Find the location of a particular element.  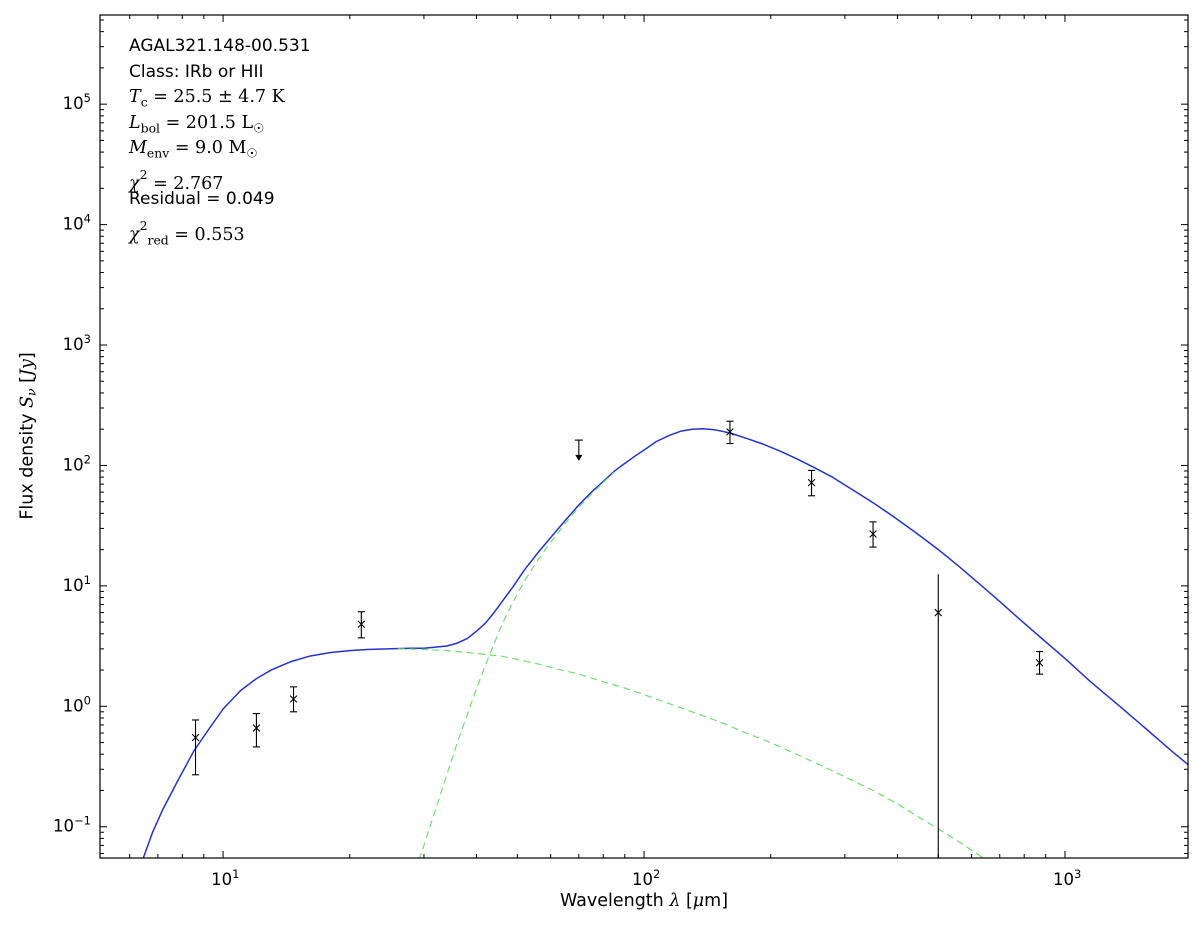

mass-line: Menv = 9.0 M☉ is located at coordinates (220, 149).